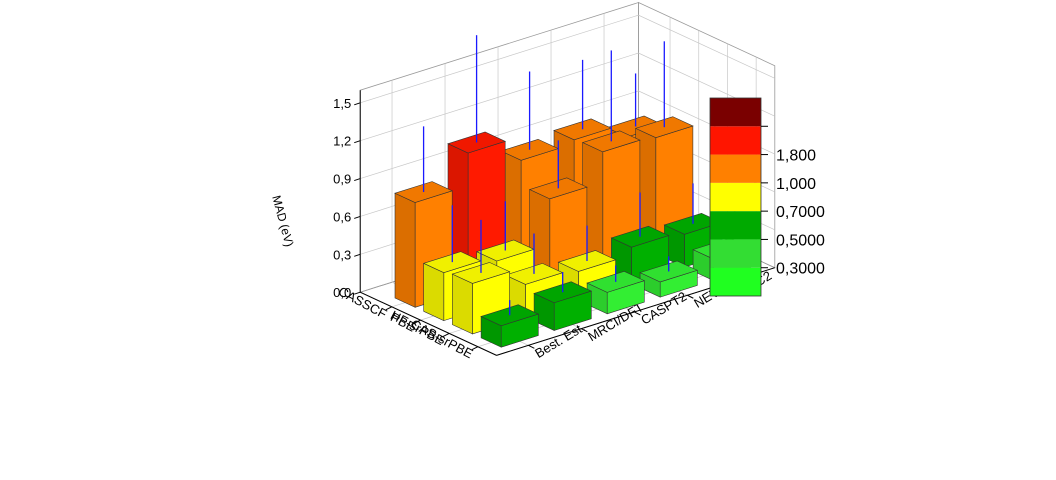 Image resolution: width=1056 pixels, height=480 pixels. I want to click on x-axis-line, so click(428, 323).